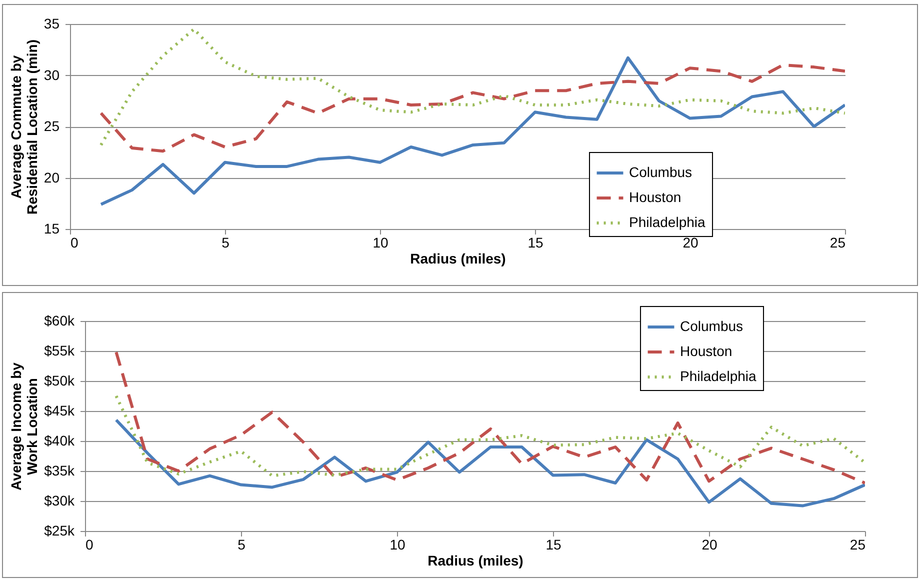  What do you see at coordinates (60, 380) in the screenshot?
I see `y-tick-label: $50k` at bounding box center [60, 380].